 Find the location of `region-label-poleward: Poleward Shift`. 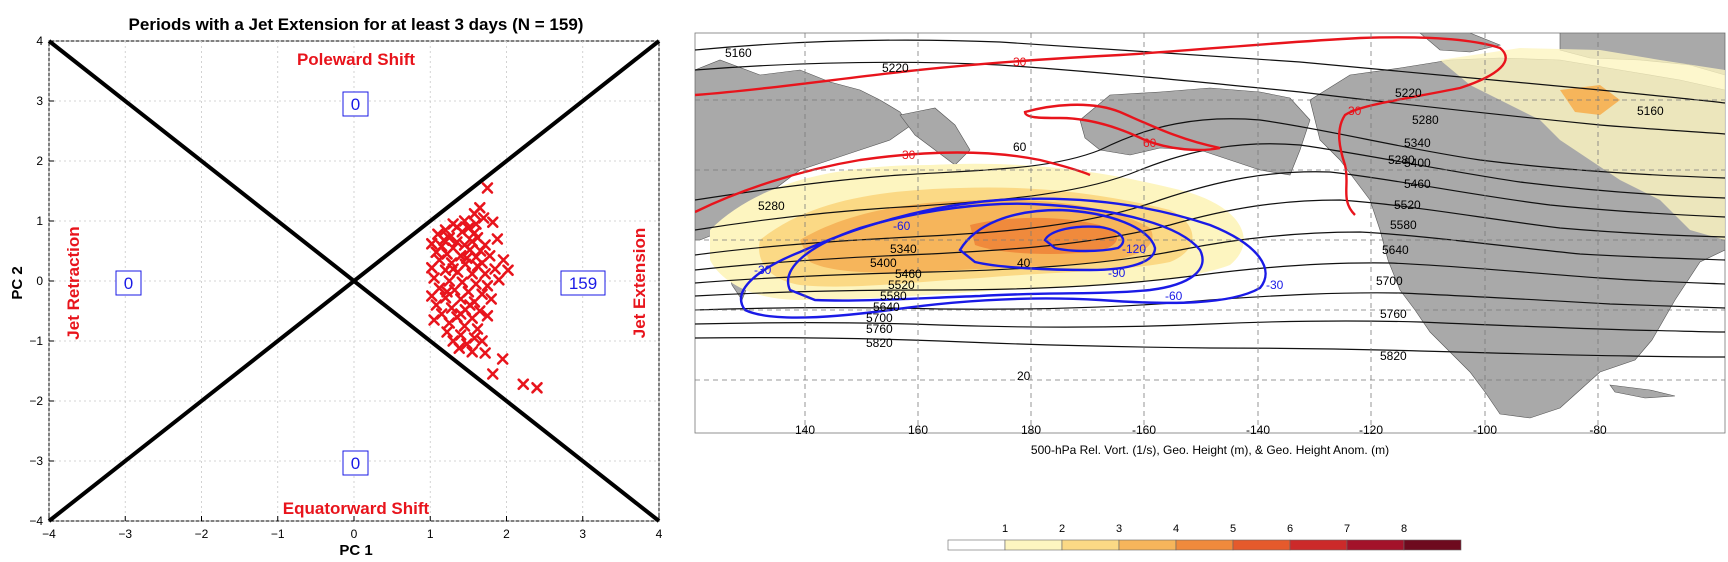

region-label-poleward: Poleward Shift is located at coordinates (356, 59).